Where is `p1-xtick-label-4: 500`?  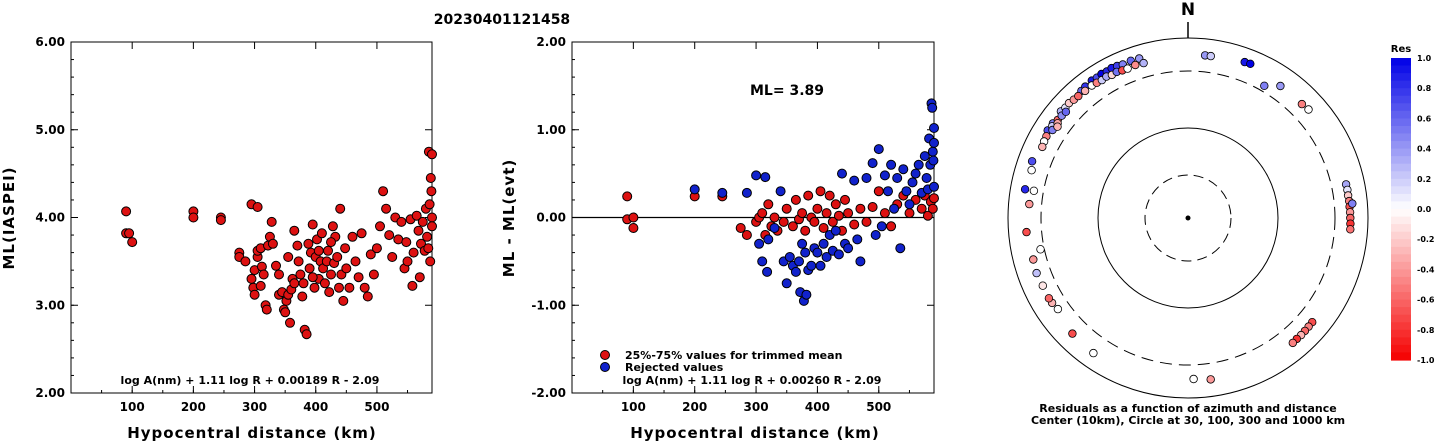 p1-xtick-label-4: 500 is located at coordinates (878, 407).